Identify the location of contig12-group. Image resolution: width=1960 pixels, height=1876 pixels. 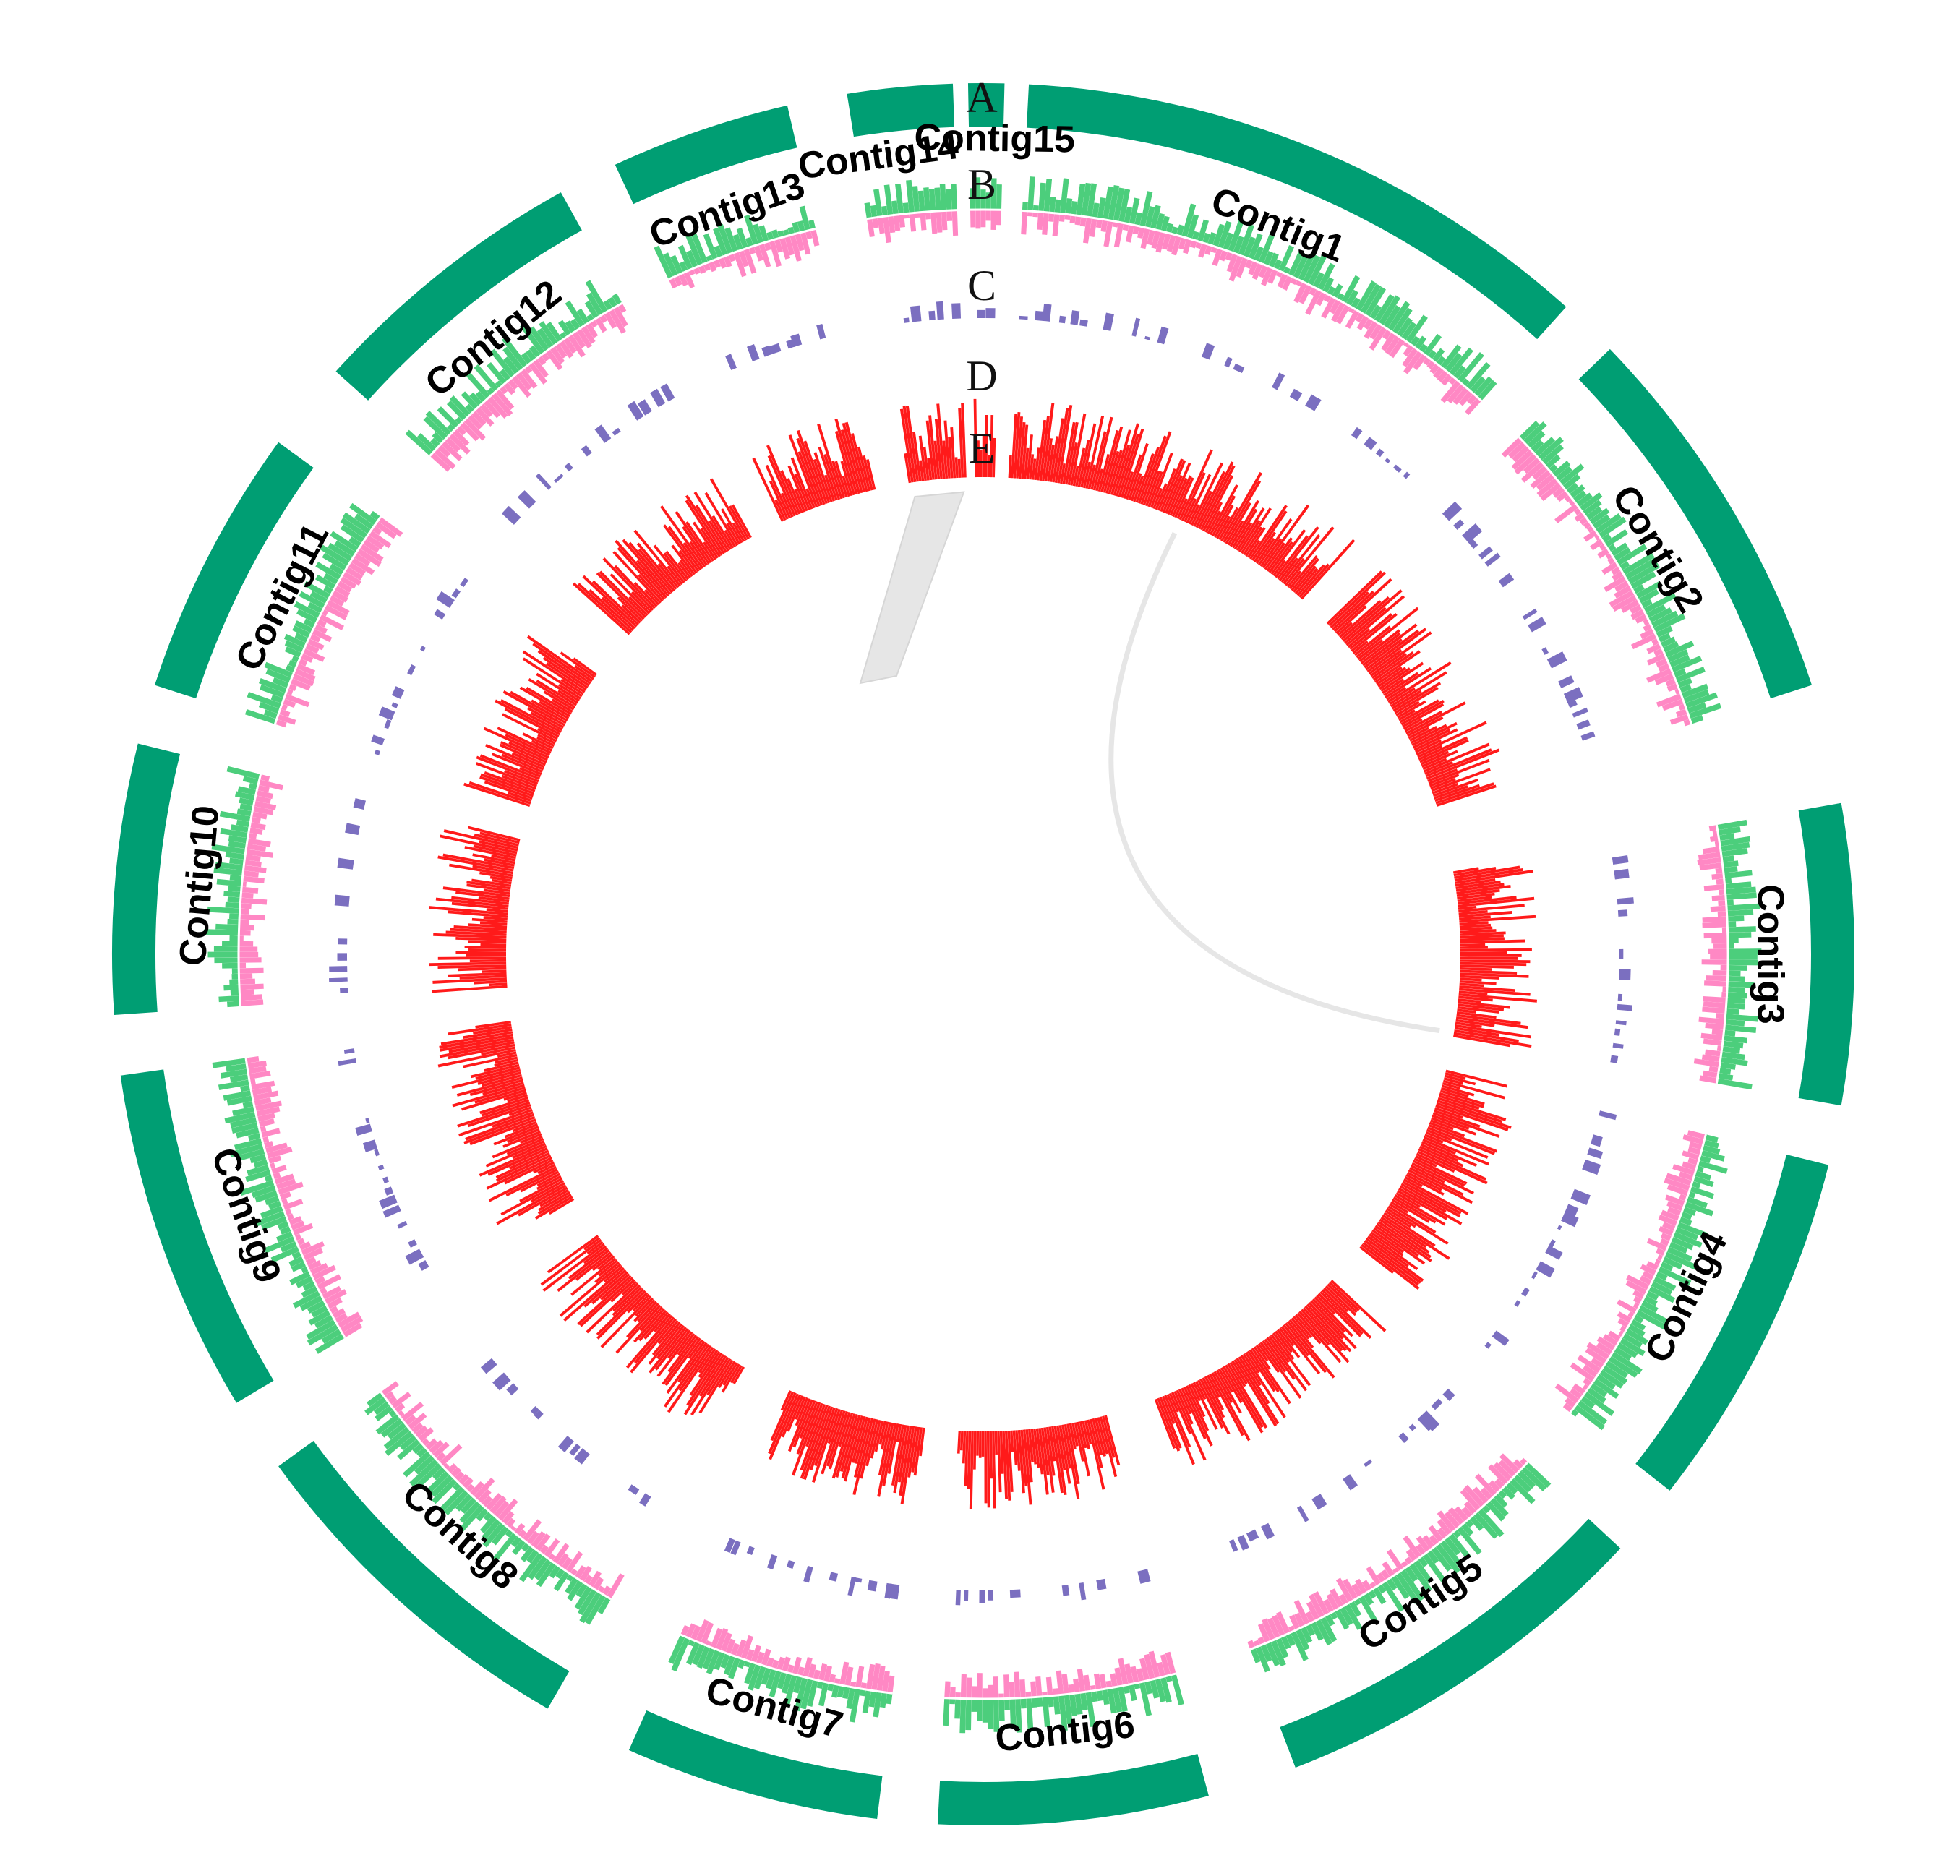
(543, 414).